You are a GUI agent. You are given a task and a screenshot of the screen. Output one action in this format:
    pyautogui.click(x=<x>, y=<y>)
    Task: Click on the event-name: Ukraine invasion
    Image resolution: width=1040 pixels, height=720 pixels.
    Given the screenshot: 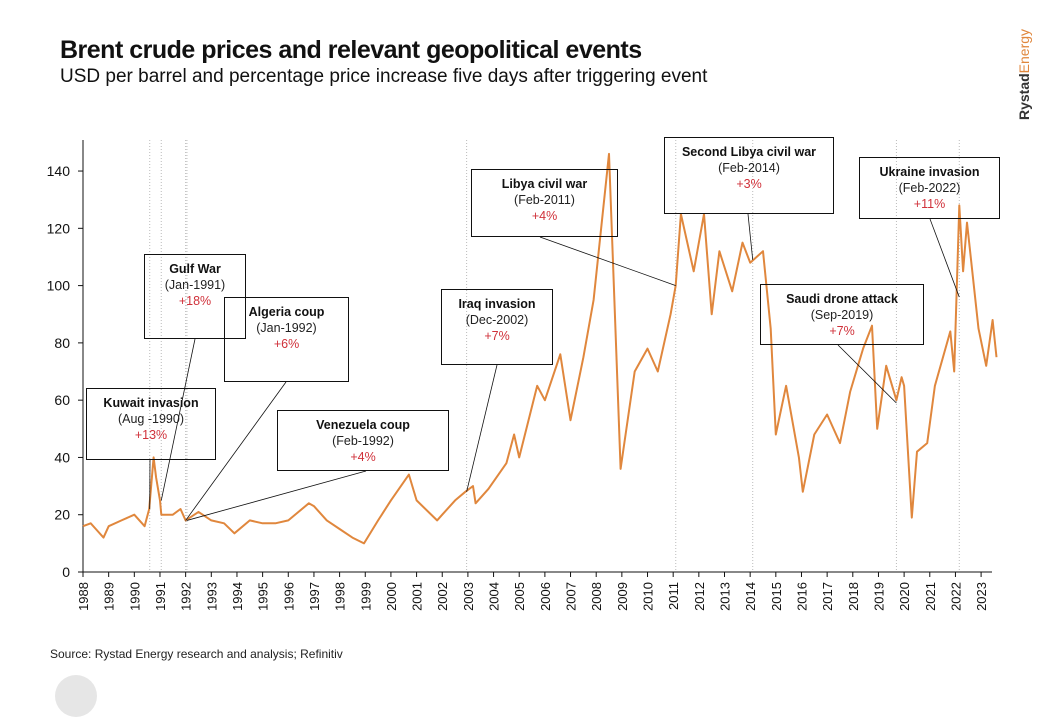 What is the action you would take?
    pyautogui.click(x=929, y=172)
    